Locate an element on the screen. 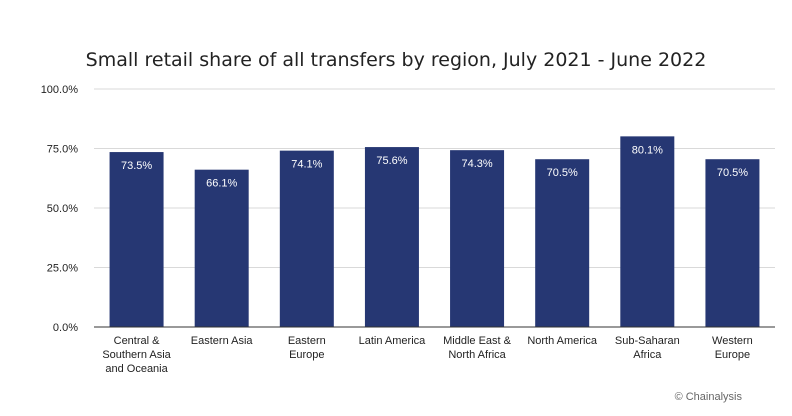 This screenshot has width=792, height=416. data-label: 73.5% is located at coordinates (136, 166).